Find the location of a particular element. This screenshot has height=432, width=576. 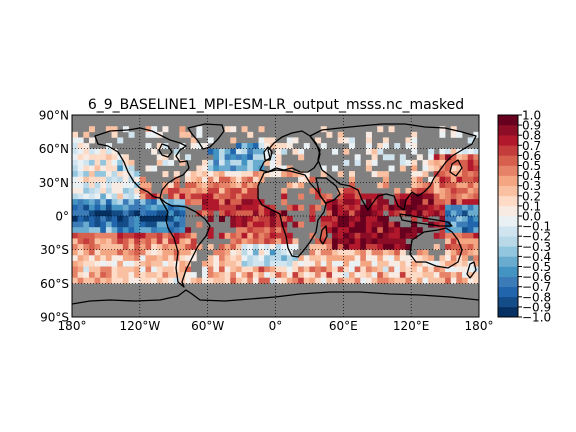

colorbar-tick-label: −0.2 is located at coordinates (536, 237).